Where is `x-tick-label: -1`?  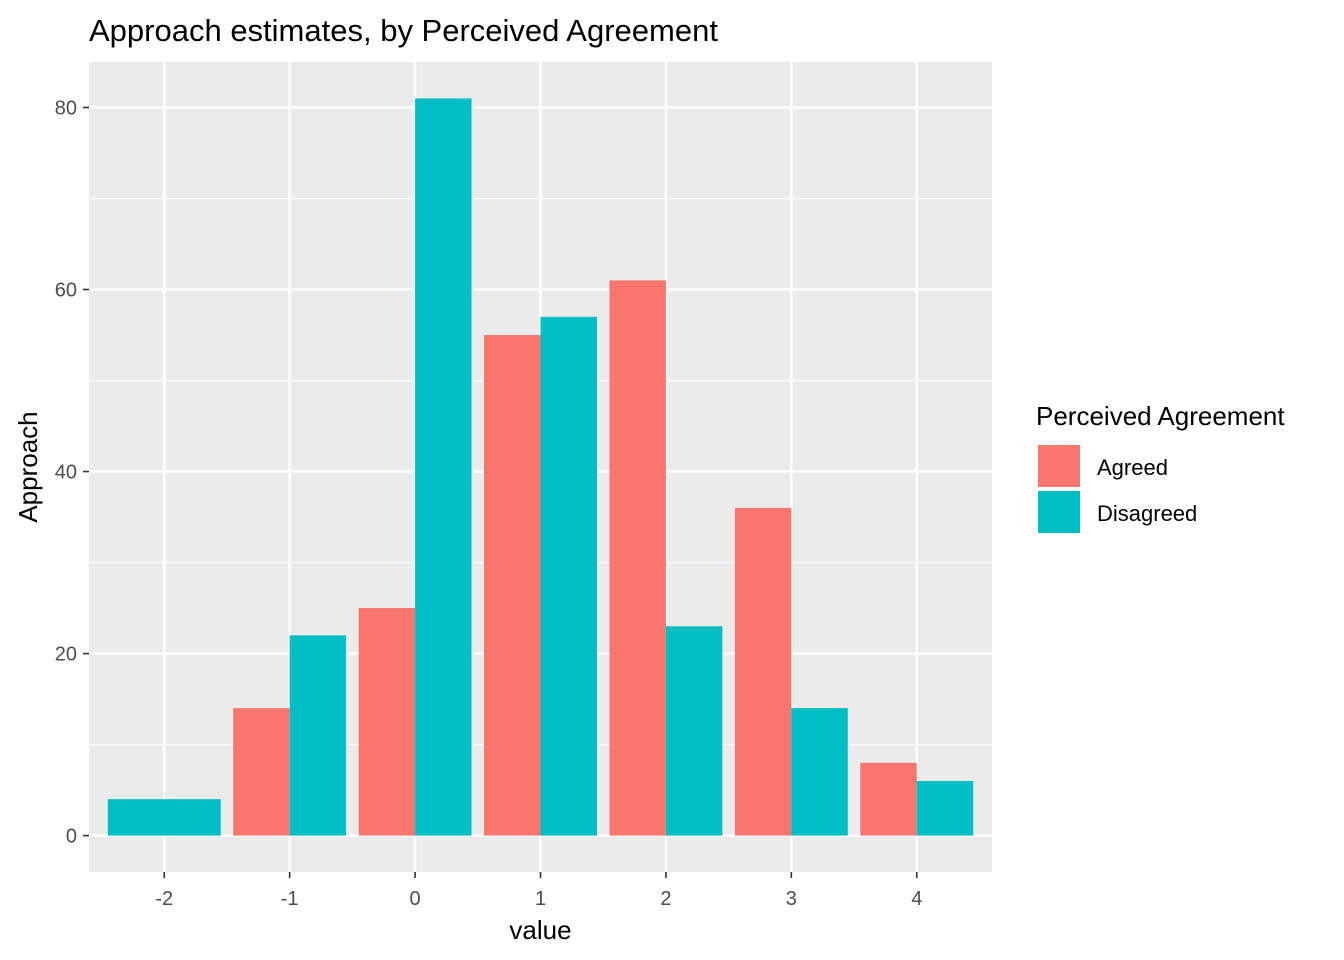 x-tick-label: -1 is located at coordinates (290, 899).